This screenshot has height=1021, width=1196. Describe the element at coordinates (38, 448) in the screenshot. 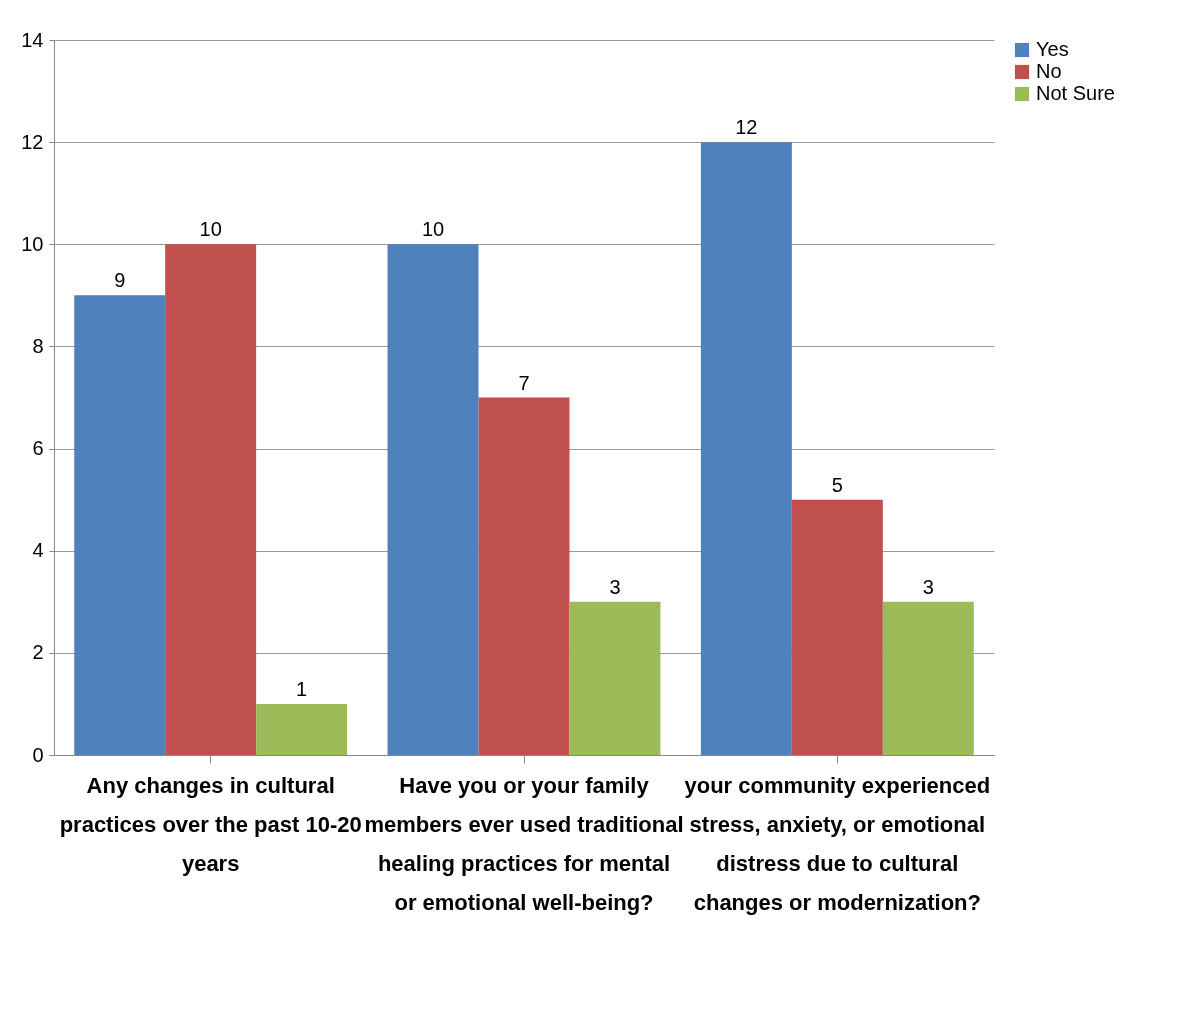

I see `y-tick-label: 6` at that location.